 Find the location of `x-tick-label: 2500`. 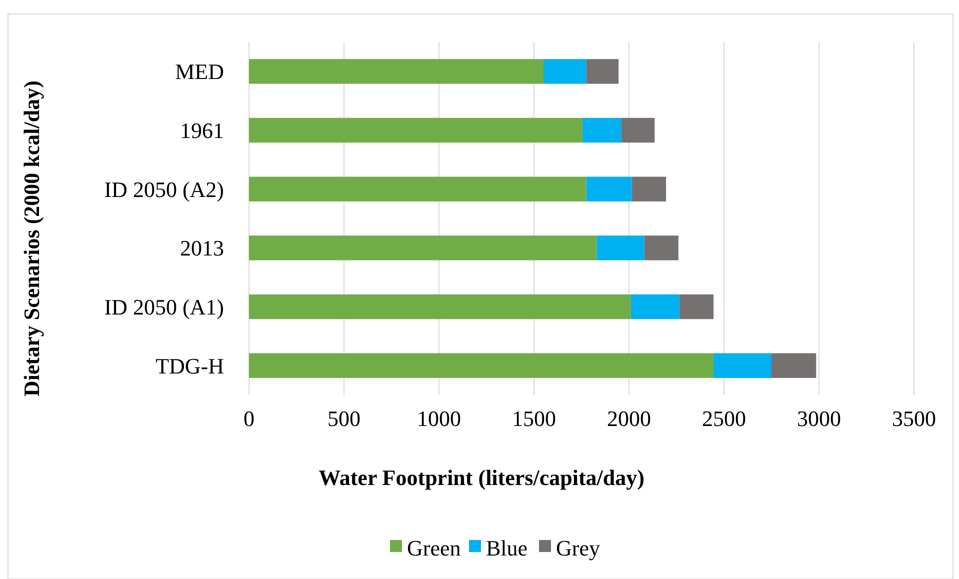

x-tick-label: 2500 is located at coordinates (724, 418).